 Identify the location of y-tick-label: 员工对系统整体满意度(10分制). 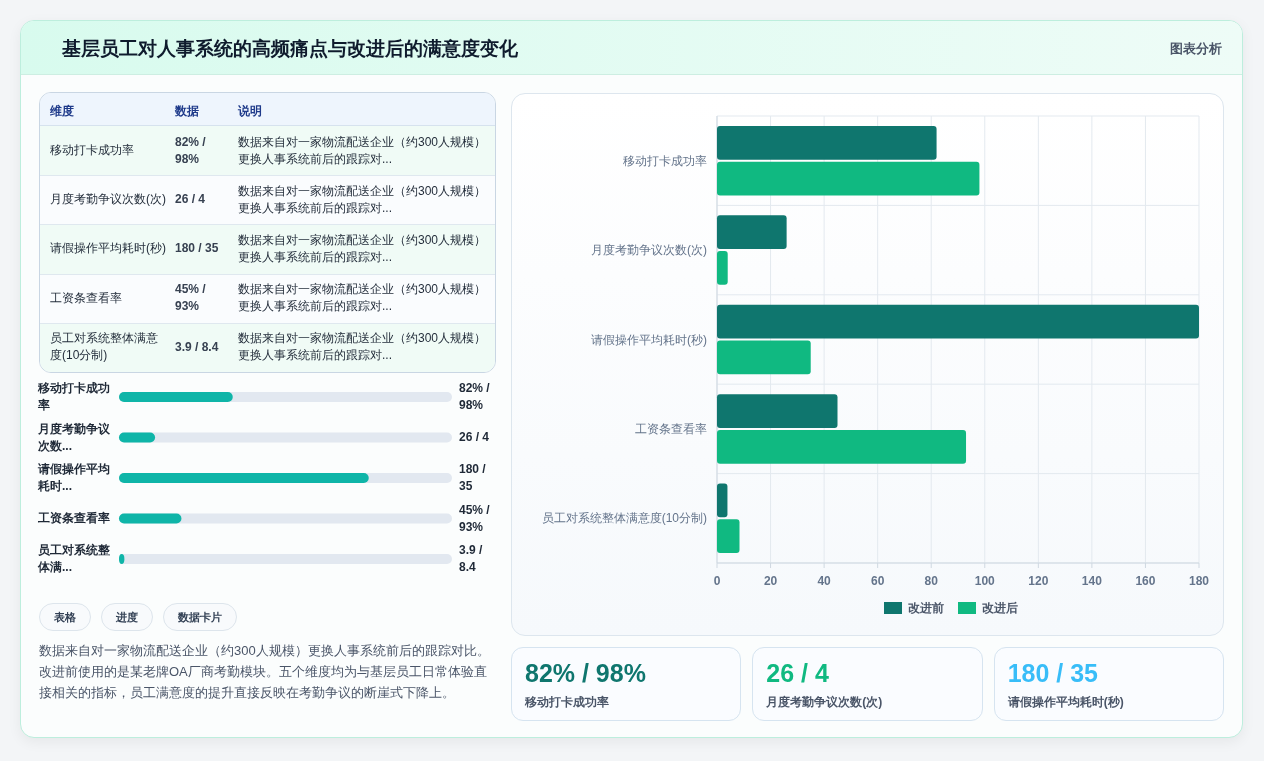
(624, 518).